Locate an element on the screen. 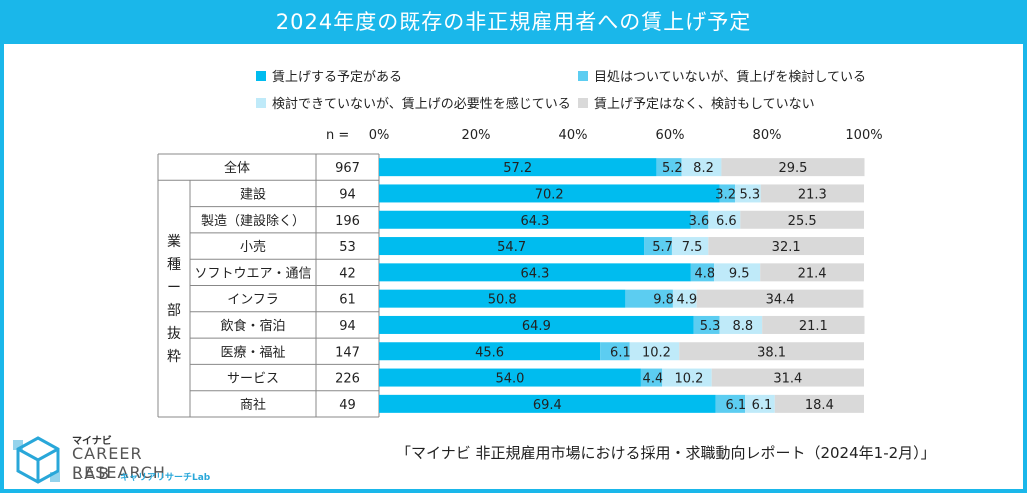 The height and width of the screenshot is (493, 1027). group-label-char: 粋 is located at coordinates (174, 357).